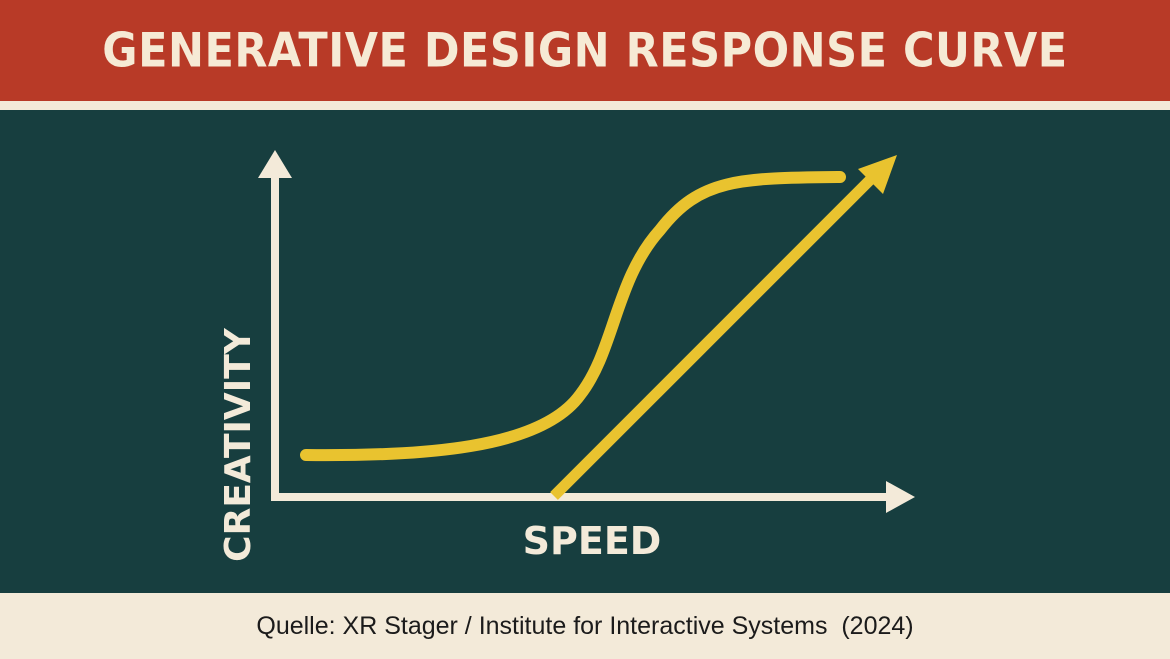 This screenshot has width=1170, height=659. Describe the element at coordinates (585, 105) in the screenshot. I see `divider-band` at that location.